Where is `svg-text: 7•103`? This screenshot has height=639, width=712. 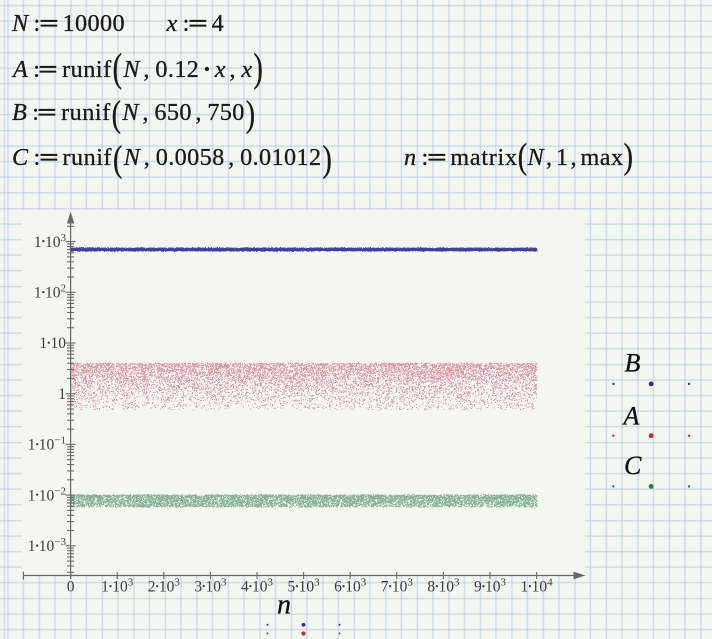
svg-text: 7•103 is located at coordinates (397, 586).